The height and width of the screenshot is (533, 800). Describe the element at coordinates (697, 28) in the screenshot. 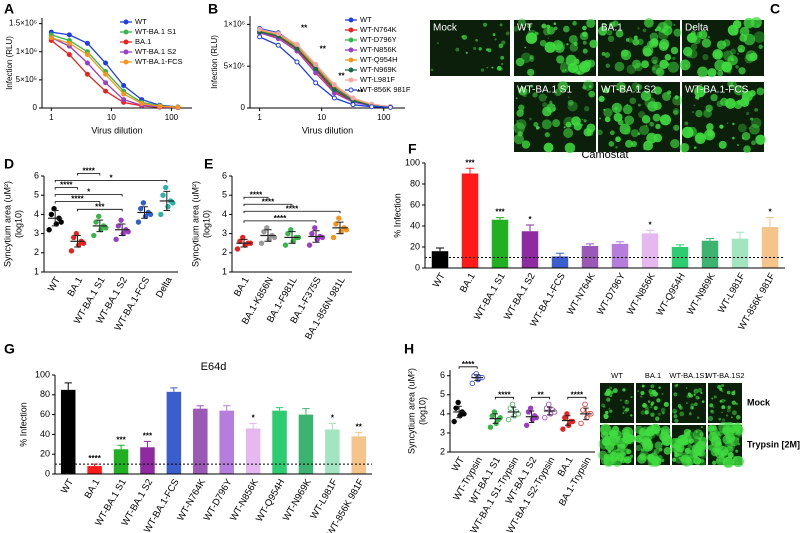

I see `image-label: Delta` at that location.